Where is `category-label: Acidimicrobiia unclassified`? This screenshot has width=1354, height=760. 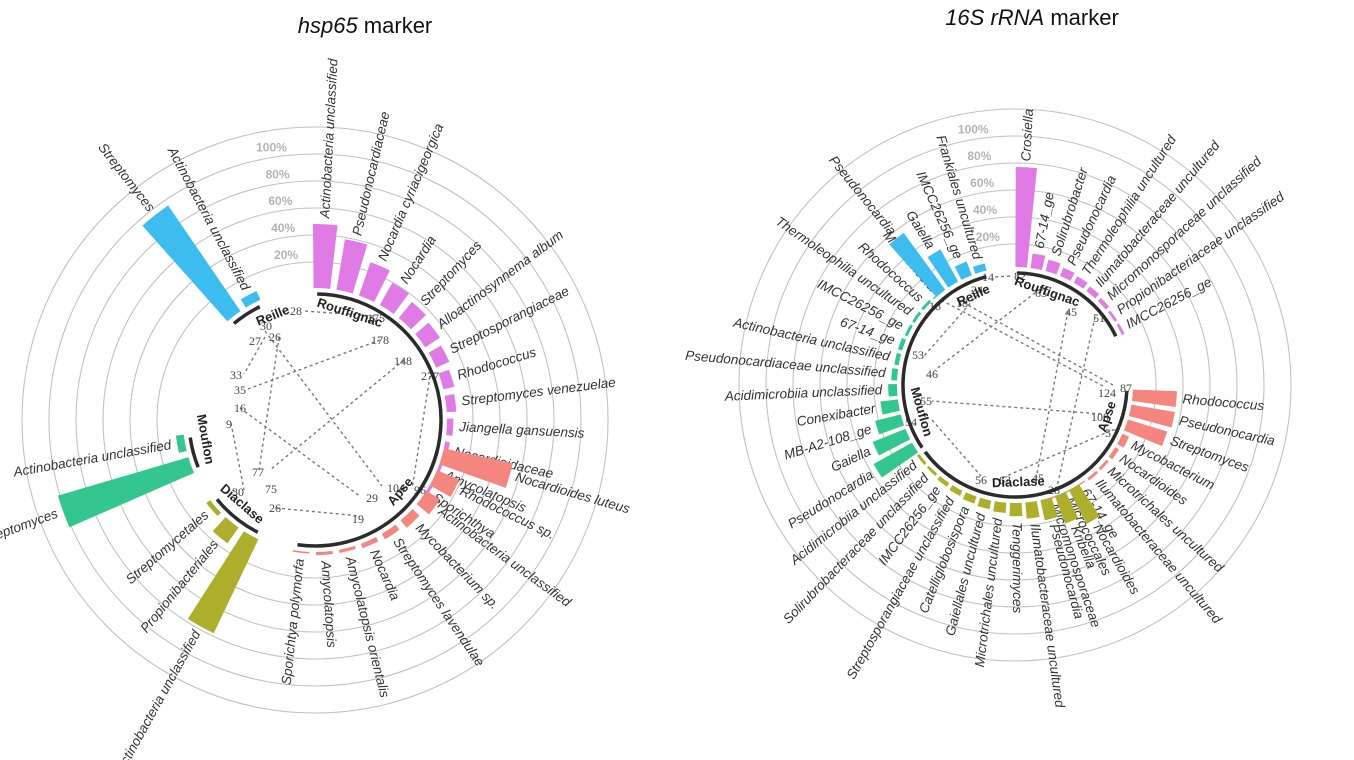 category-label: Acidimicrobiia unclassified is located at coordinates (804, 393).